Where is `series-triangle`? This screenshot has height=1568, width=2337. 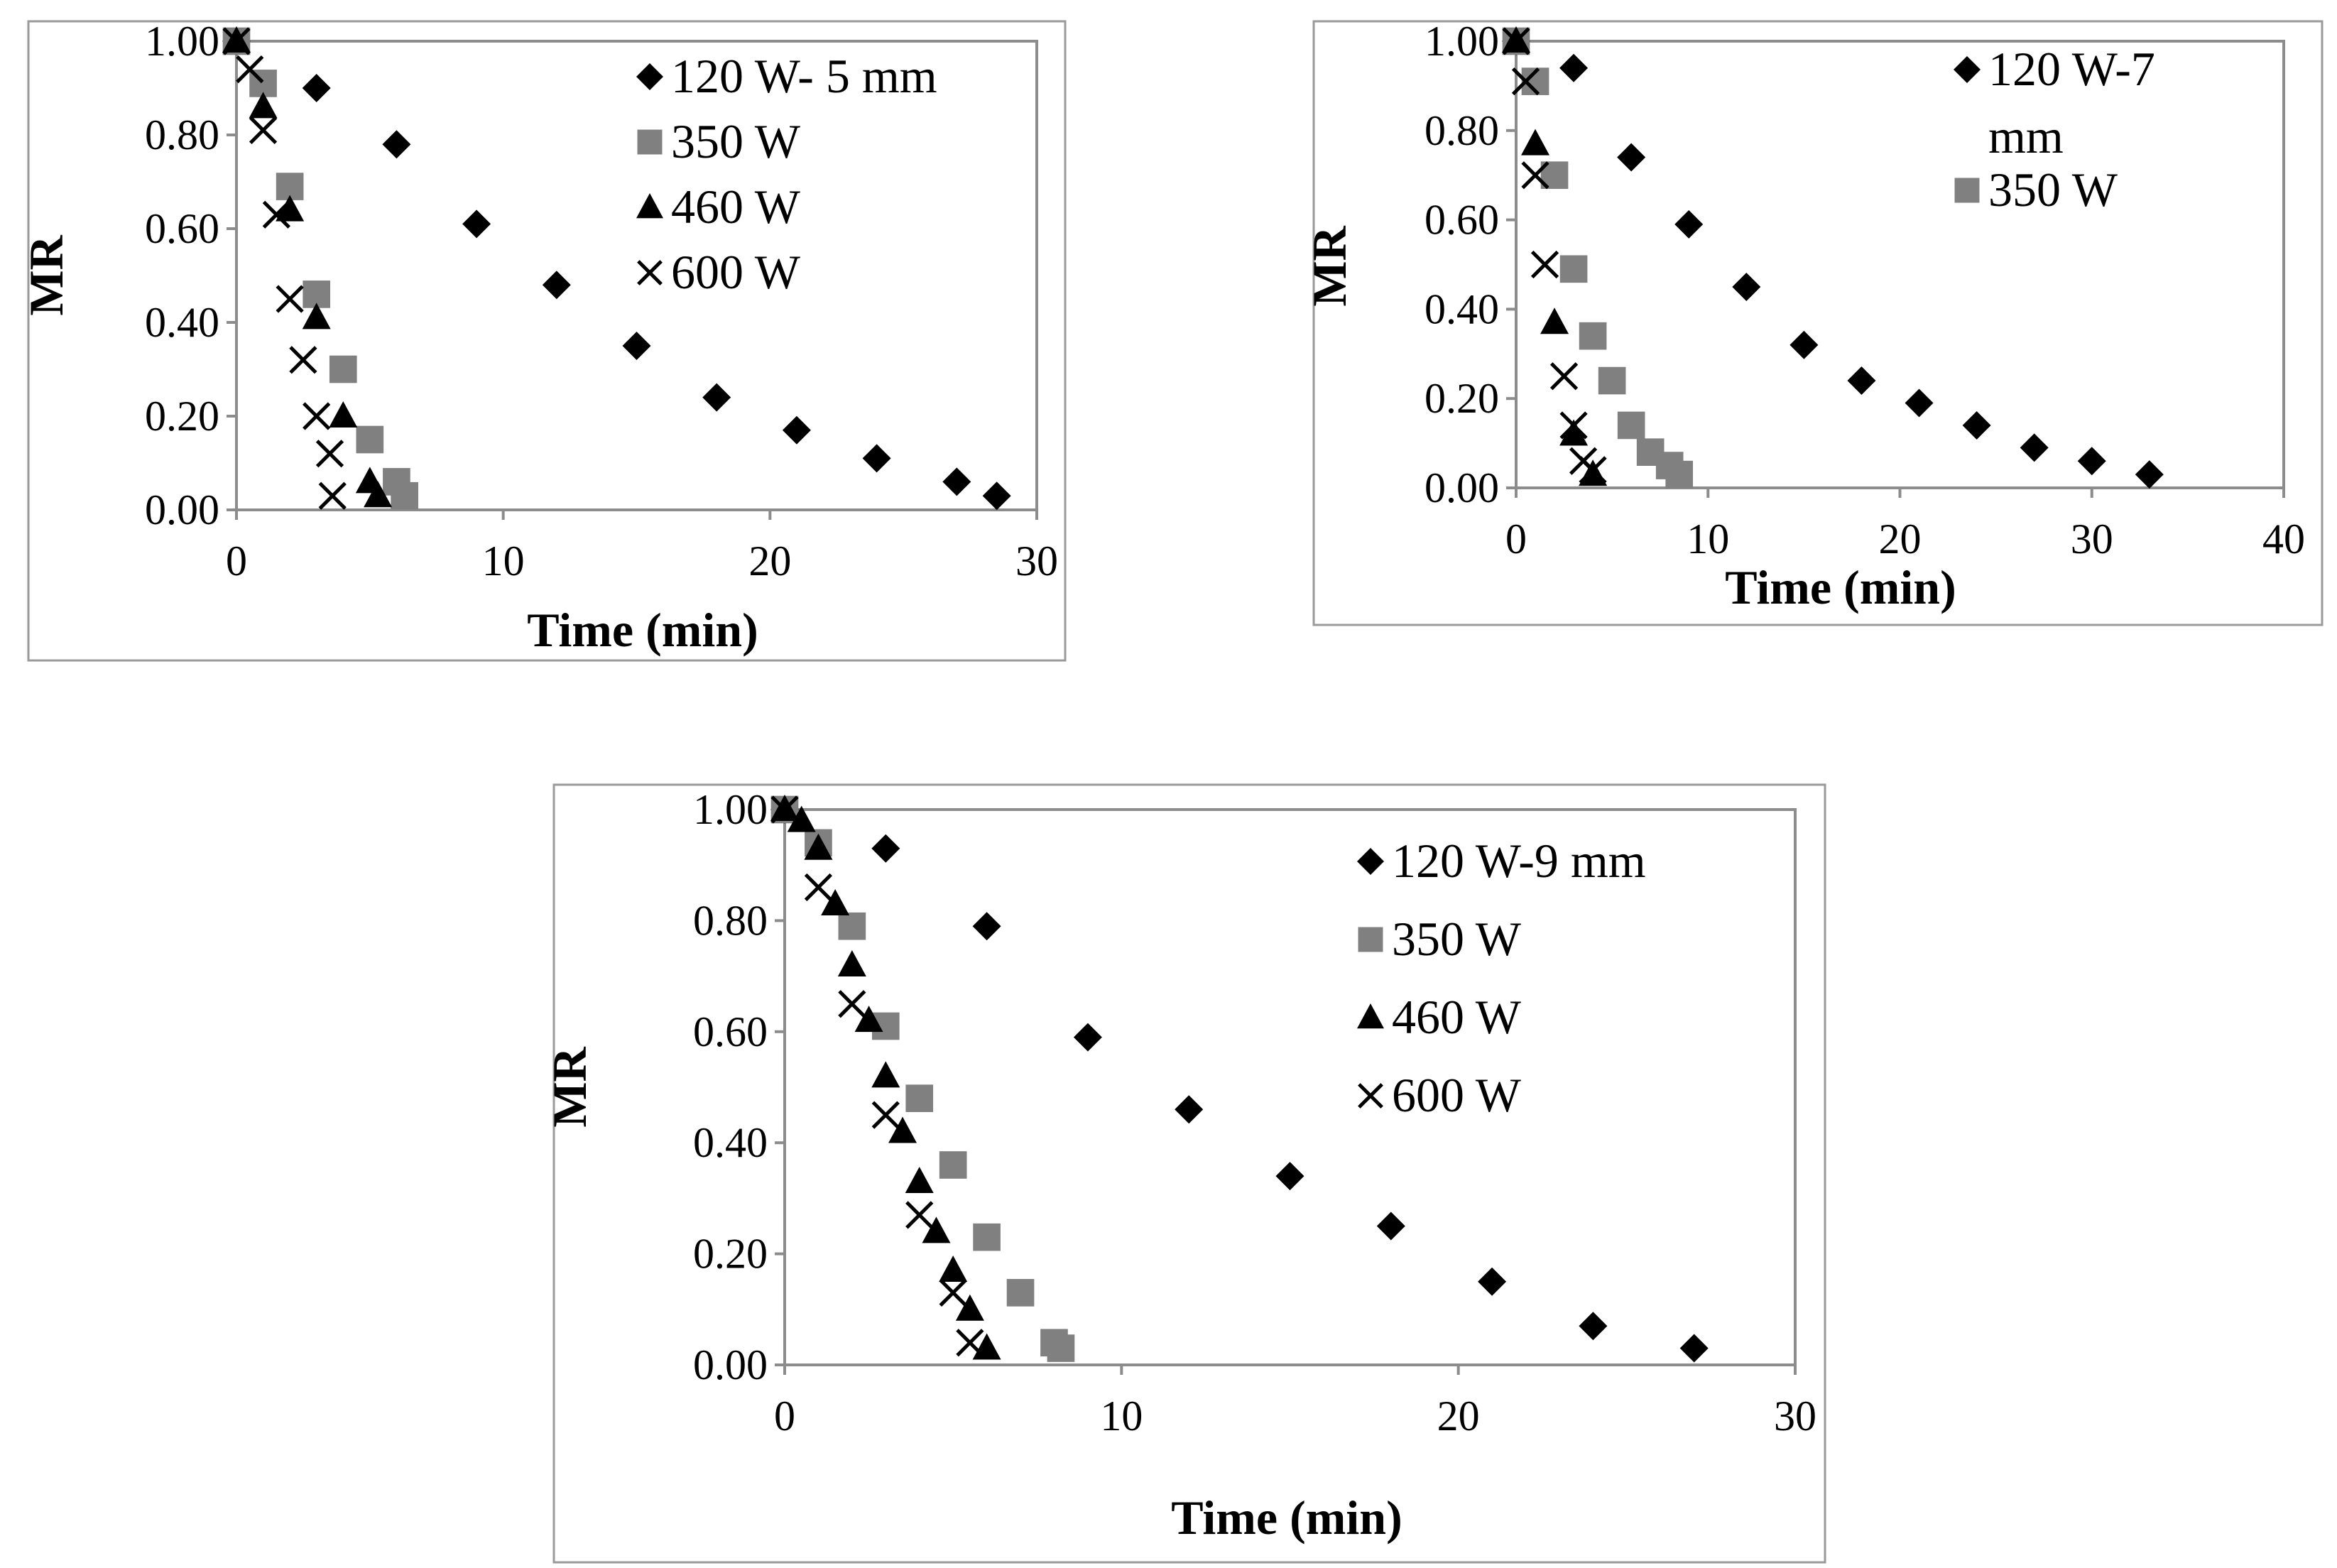
series-triangle is located at coordinates (886, 1077).